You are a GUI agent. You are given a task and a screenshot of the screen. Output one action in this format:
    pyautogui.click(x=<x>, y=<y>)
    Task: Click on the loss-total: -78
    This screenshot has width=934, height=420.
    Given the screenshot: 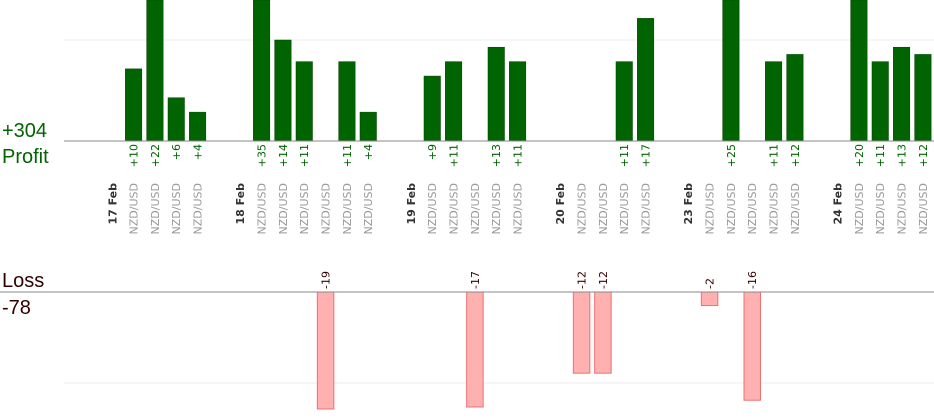 What is the action you would take?
    pyautogui.click(x=16, y=308)
    